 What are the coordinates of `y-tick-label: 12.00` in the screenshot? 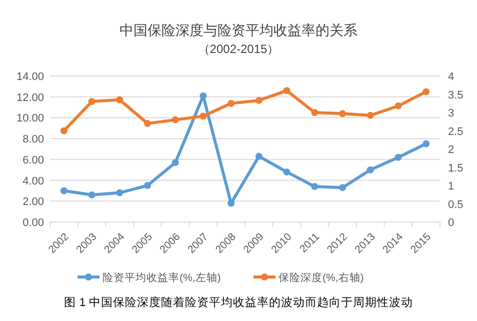 It's located at (30, 98).